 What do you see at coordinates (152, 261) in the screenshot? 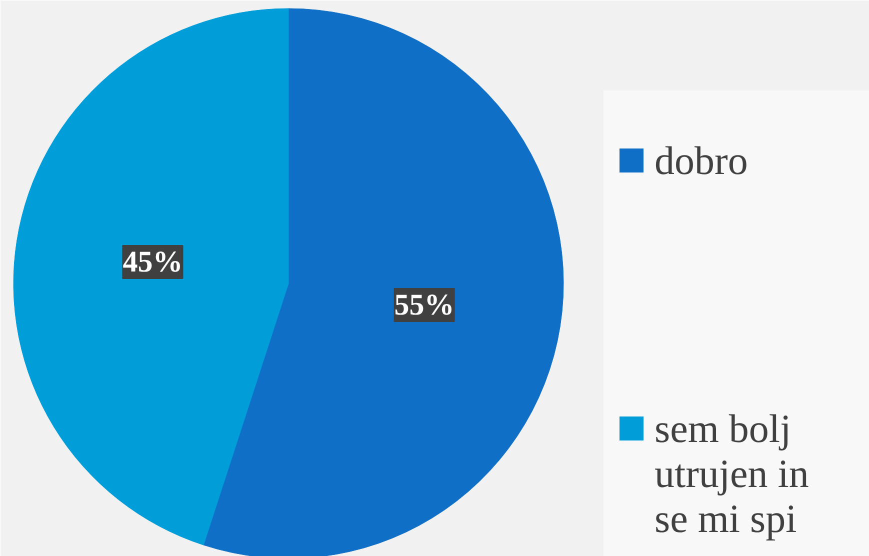
I see `data-label: 45%` at bounding box center [152, 261].